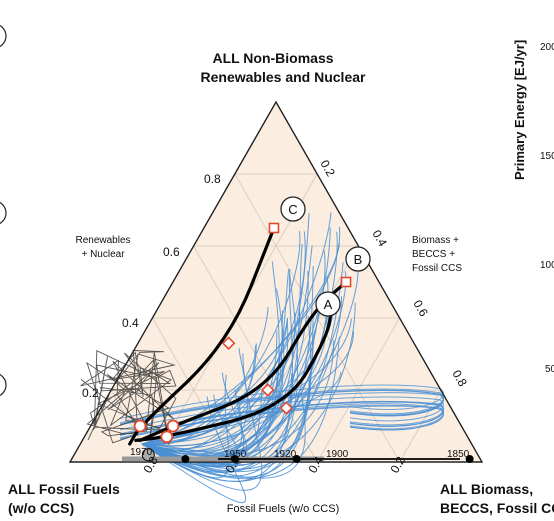 The width and height of the screenshot is (554, 521). Describe the element at coordinates (283, 509) in the screenshot. I see `bottom-axis-label: Fossil Fuels (w/o CCS)` at that location.